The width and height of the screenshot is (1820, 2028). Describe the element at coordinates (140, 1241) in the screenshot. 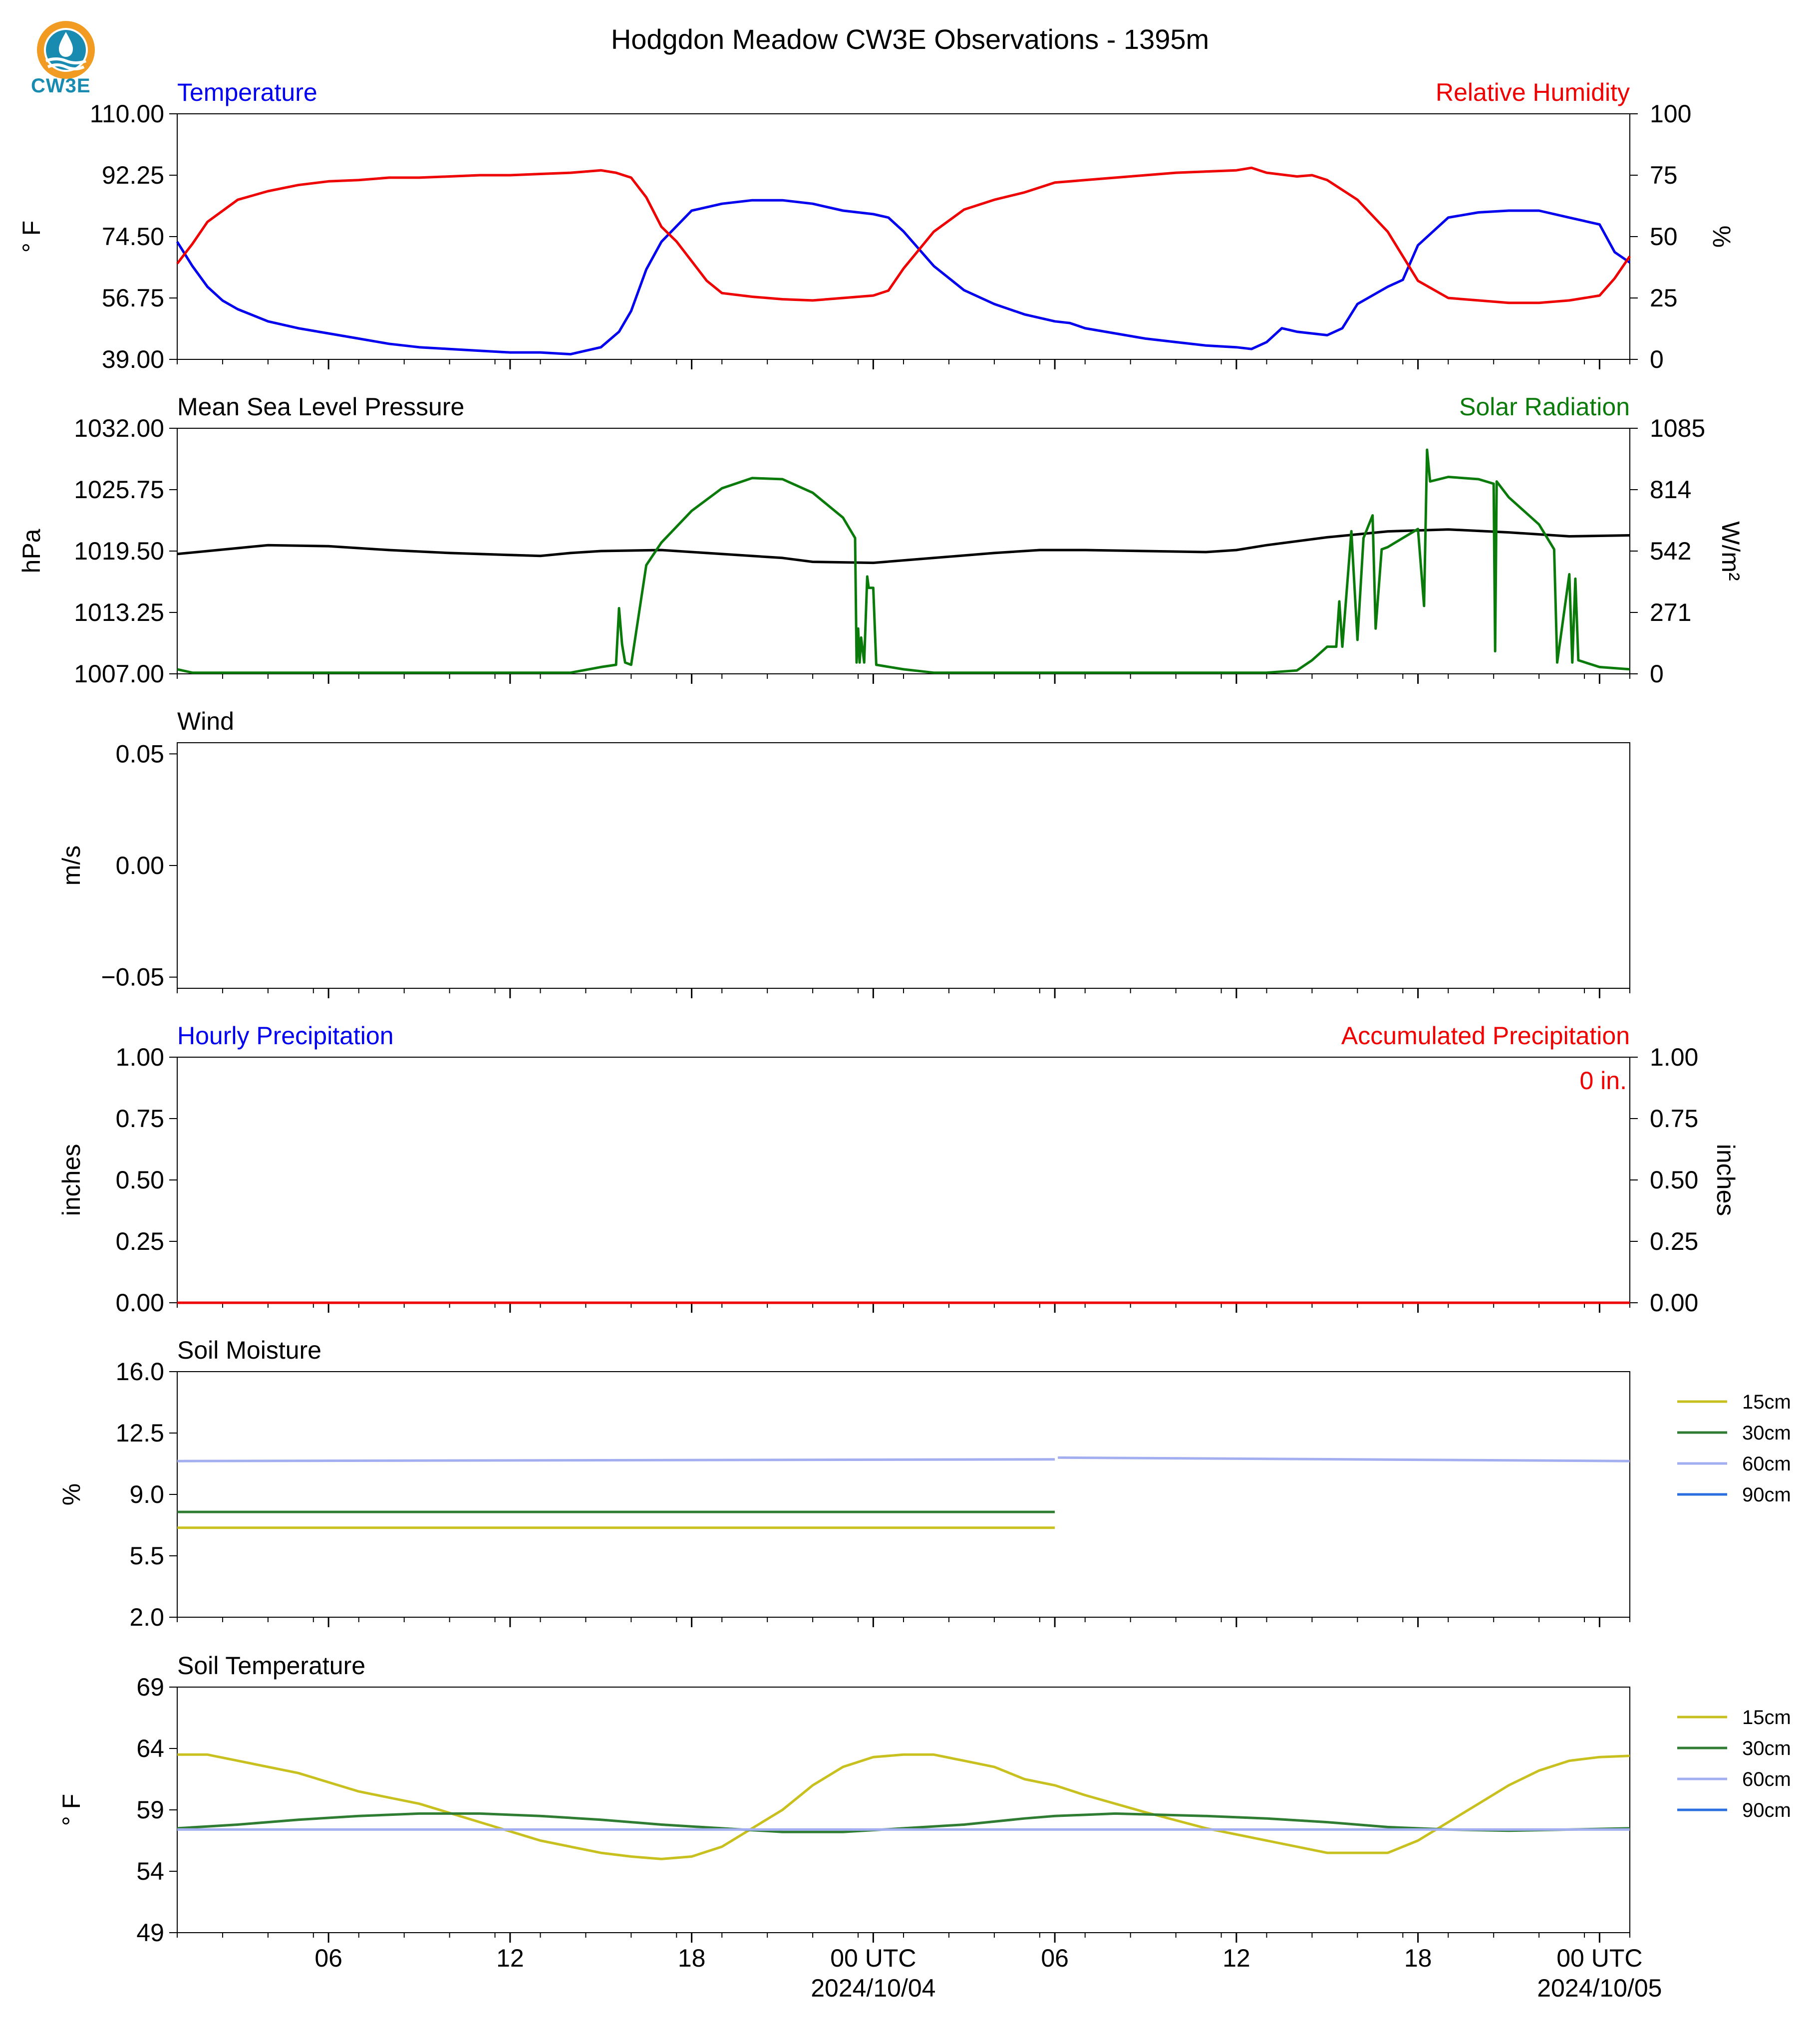

I see `ytick-label-left: 0.25` at that location.